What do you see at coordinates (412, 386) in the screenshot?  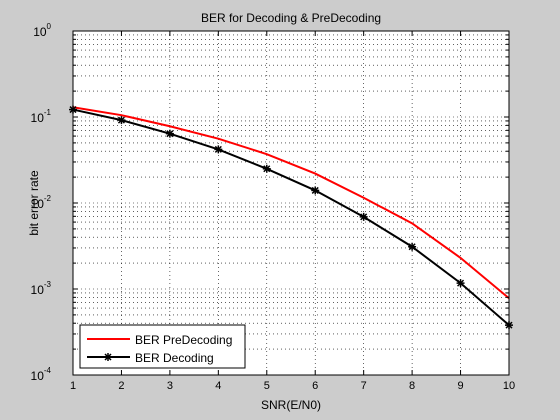 I see `x-tick-label: 8` at bounding box center [412, 386].